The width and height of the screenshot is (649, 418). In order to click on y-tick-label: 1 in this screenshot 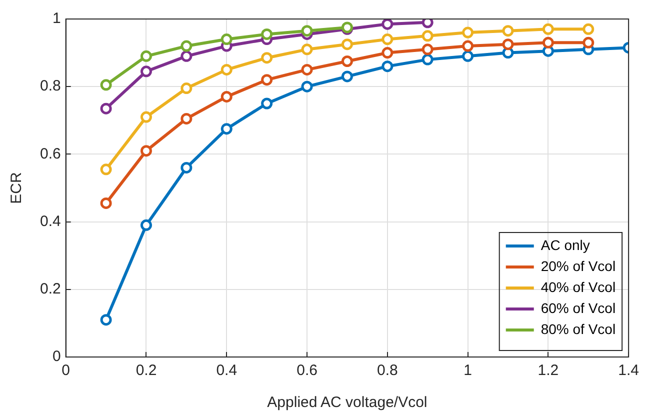, I will do `click(56, 19)`.